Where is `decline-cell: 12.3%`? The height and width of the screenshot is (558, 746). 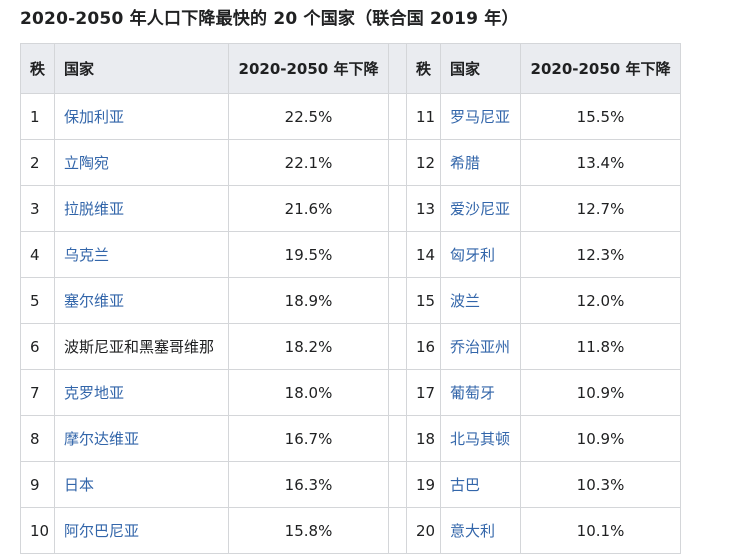 decline-cell: 12.3% is located at coordinates (600, 254).